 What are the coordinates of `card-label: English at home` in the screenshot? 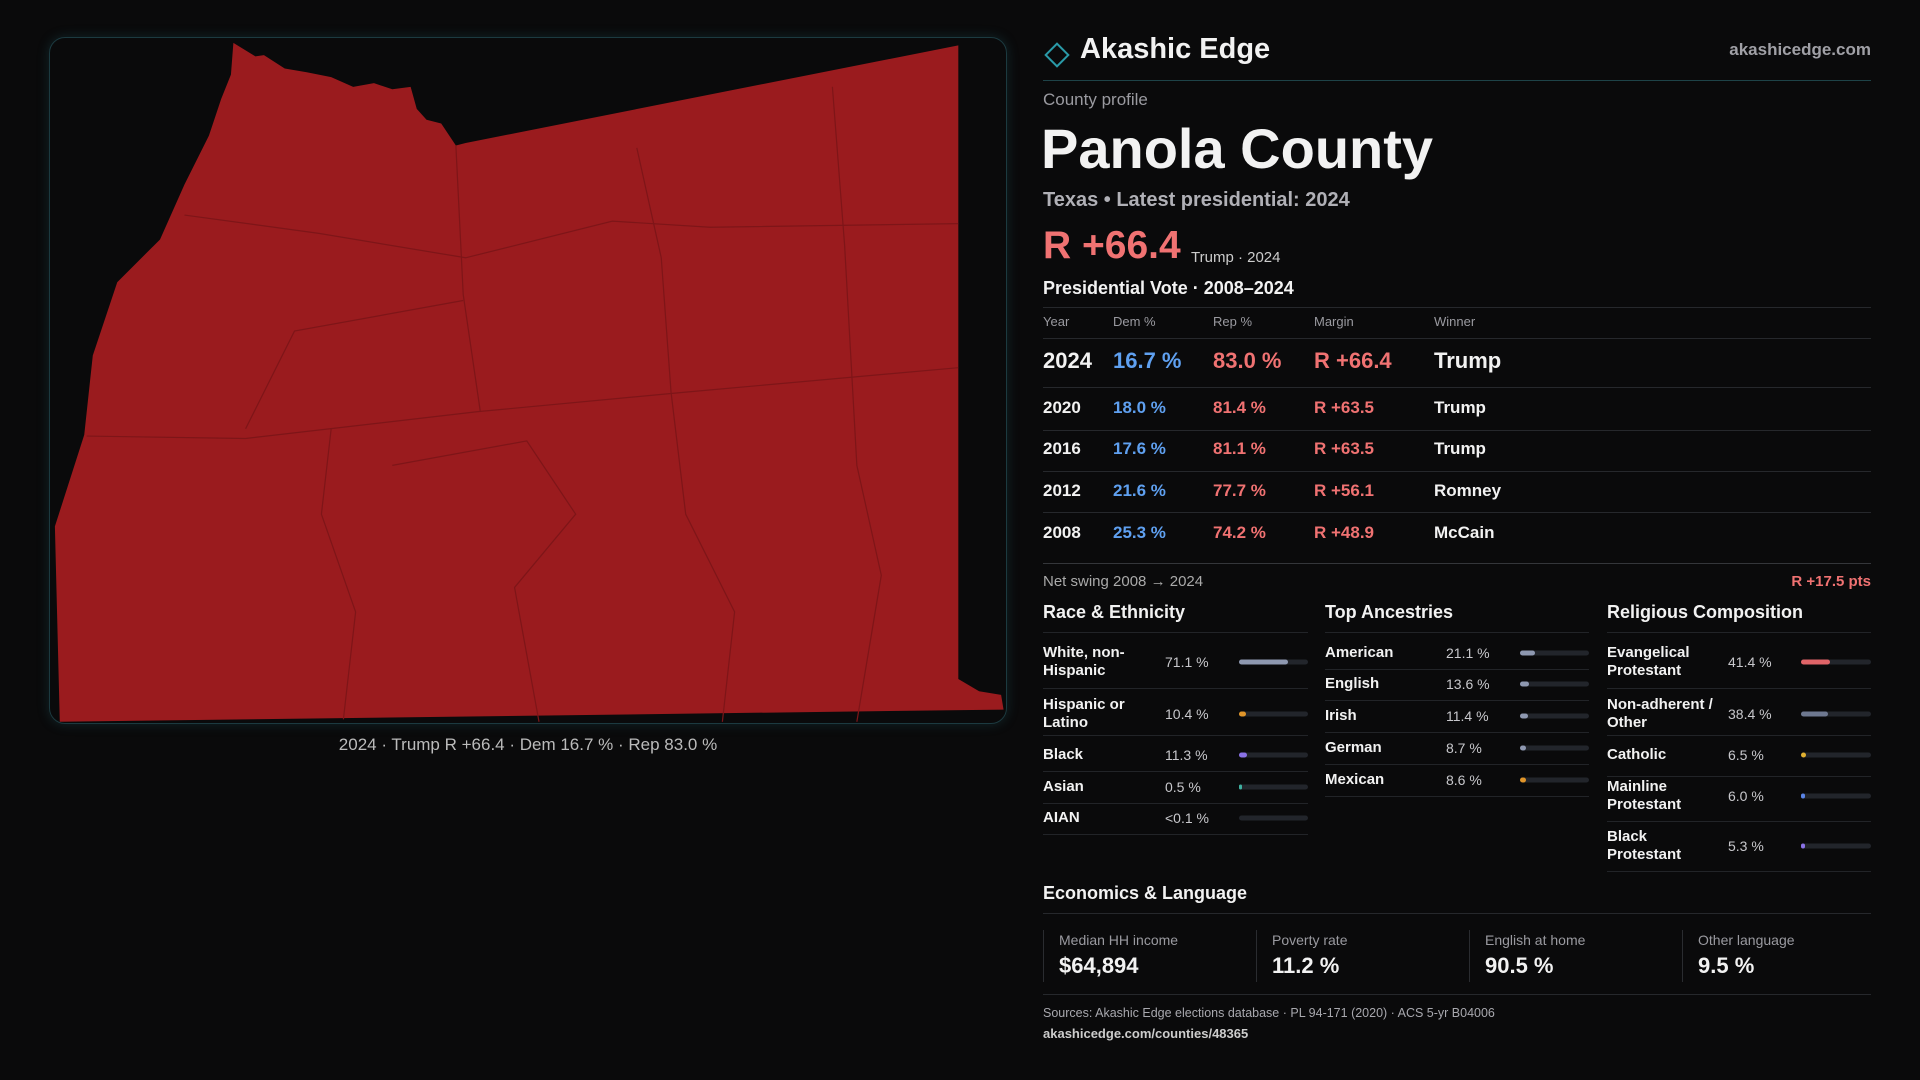 It's located at (1535, 940).